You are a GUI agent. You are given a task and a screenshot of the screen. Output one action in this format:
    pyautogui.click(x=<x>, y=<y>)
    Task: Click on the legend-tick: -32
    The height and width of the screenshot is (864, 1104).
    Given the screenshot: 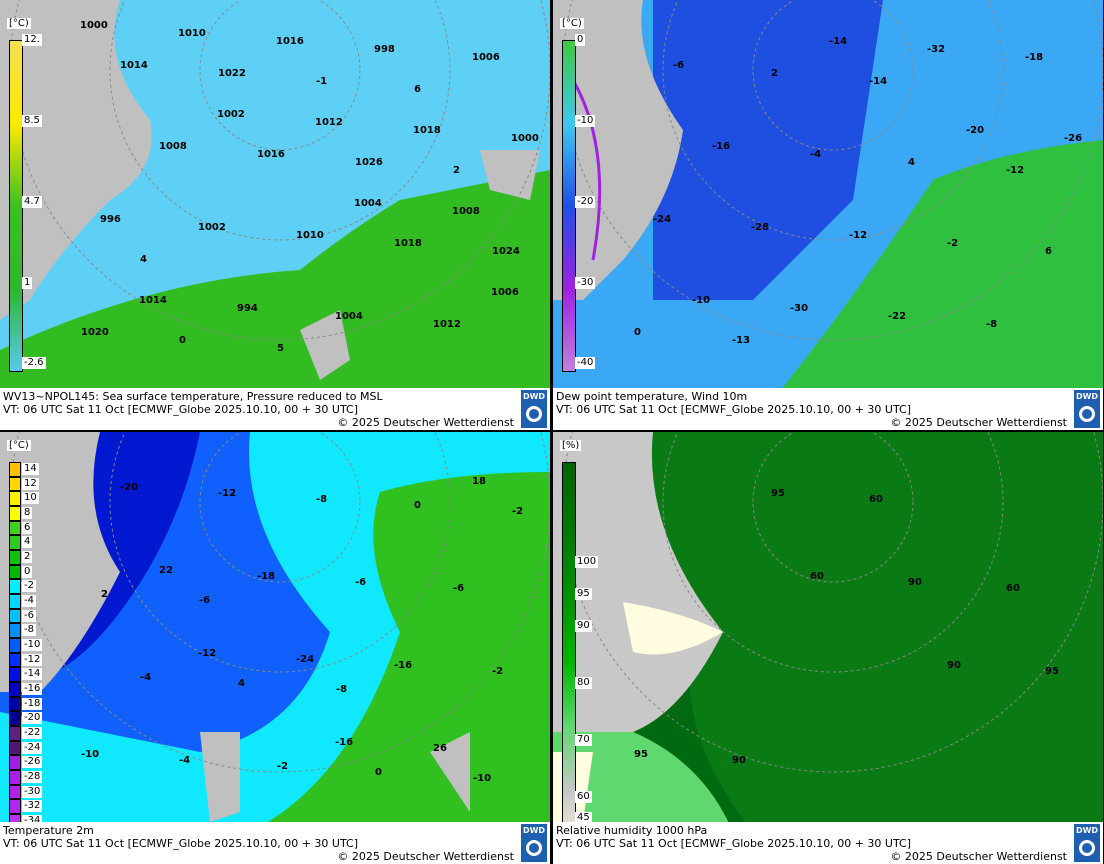 What is the action you would take?
    pyautogui.click(x=32, y=806)
    